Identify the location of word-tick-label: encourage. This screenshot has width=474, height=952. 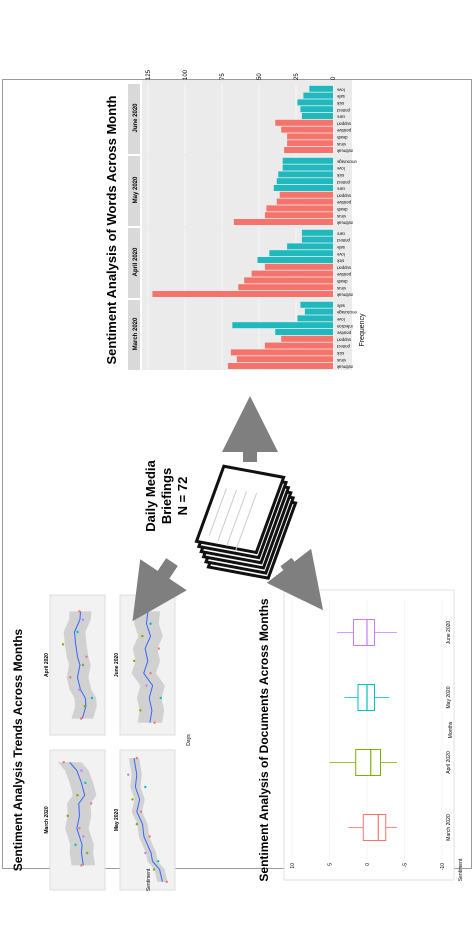
(346, 161).